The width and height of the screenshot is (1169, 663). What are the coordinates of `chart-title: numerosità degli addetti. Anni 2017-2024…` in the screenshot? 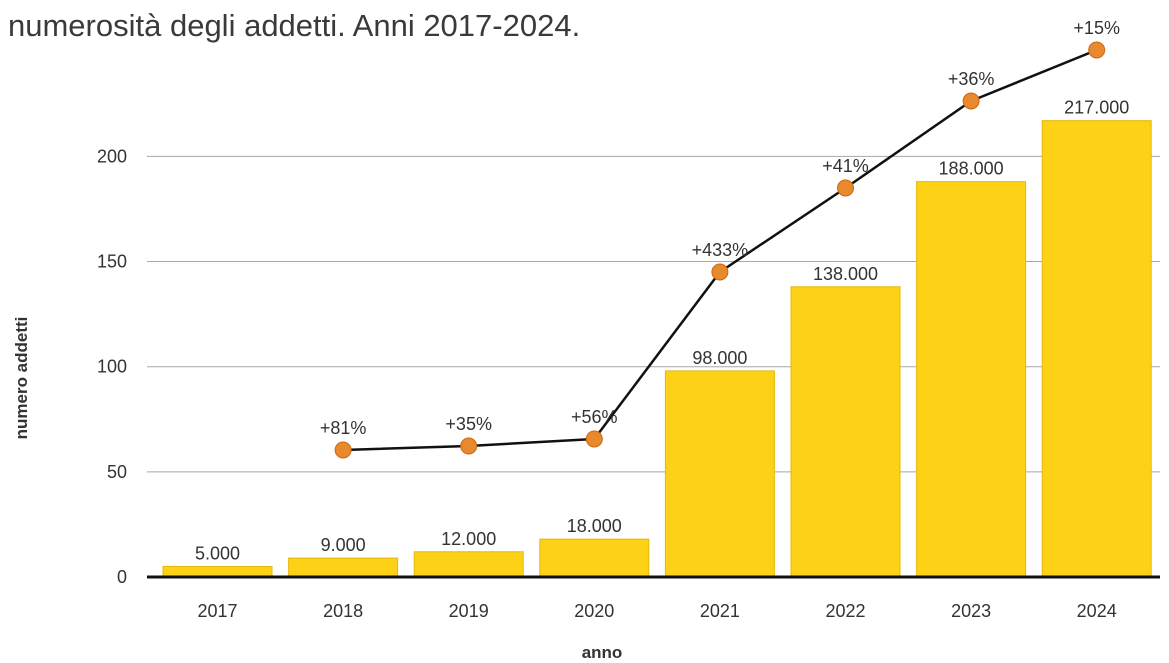 It's located at (294, 26).